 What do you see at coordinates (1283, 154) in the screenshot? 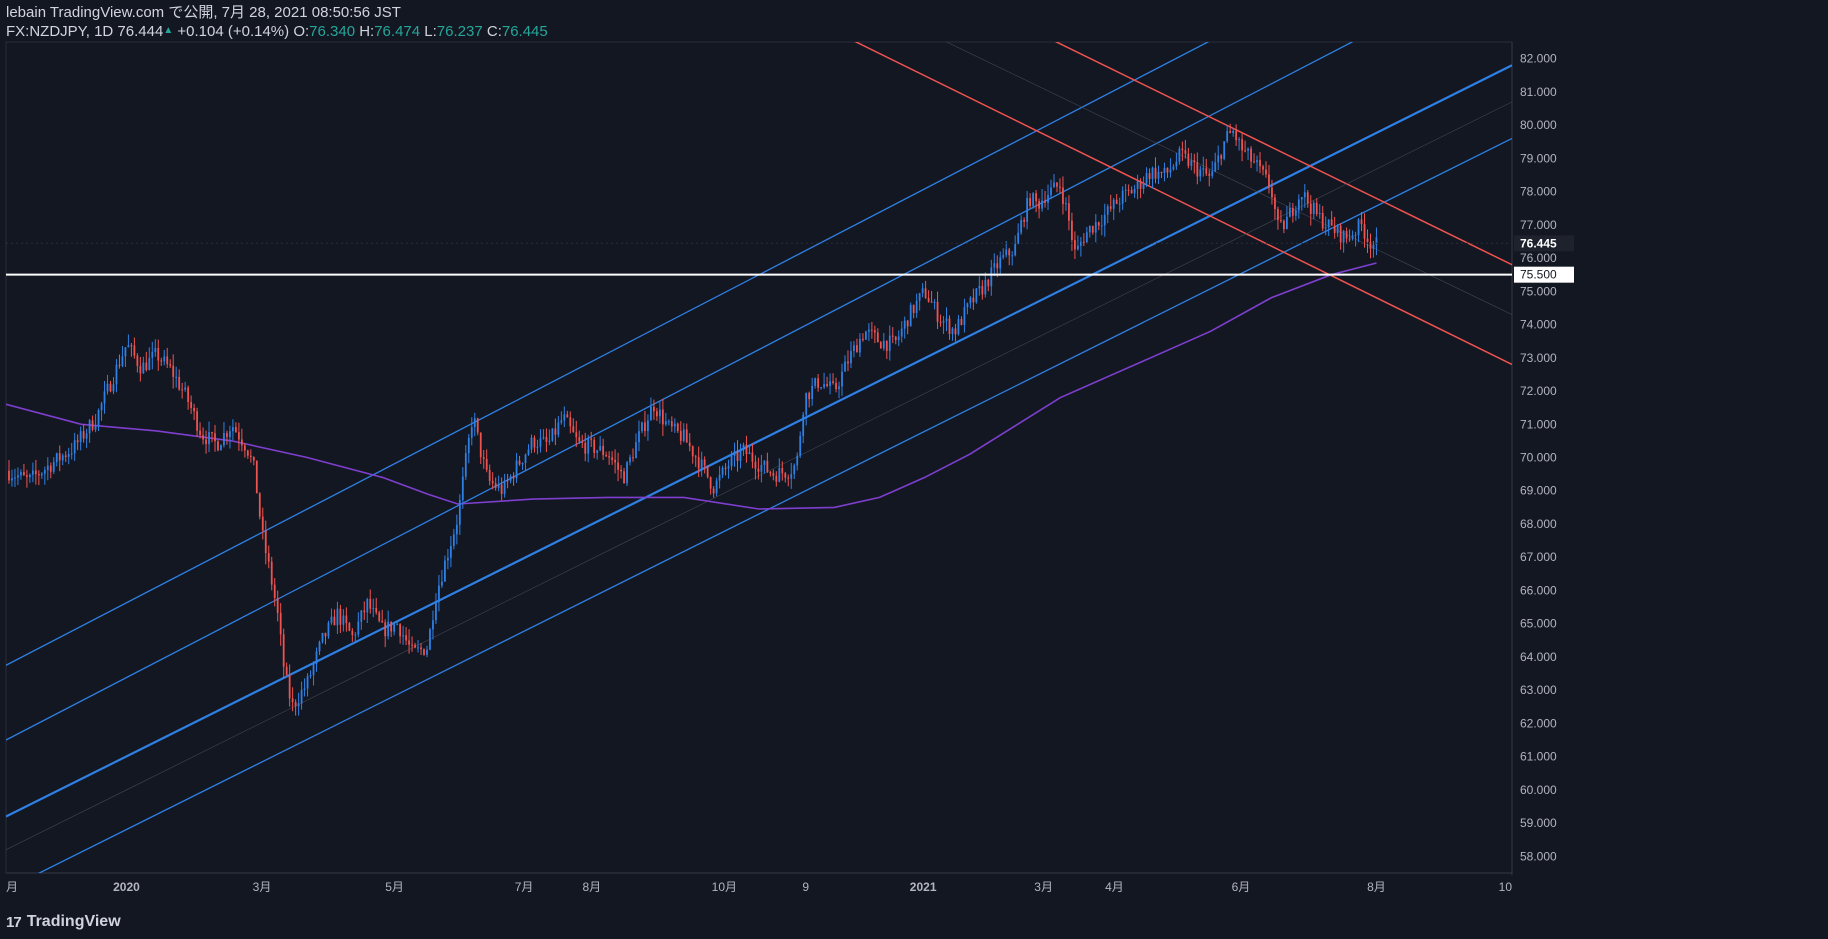
I see `downtrend-trend-line` at bounding box center [1283, 154].